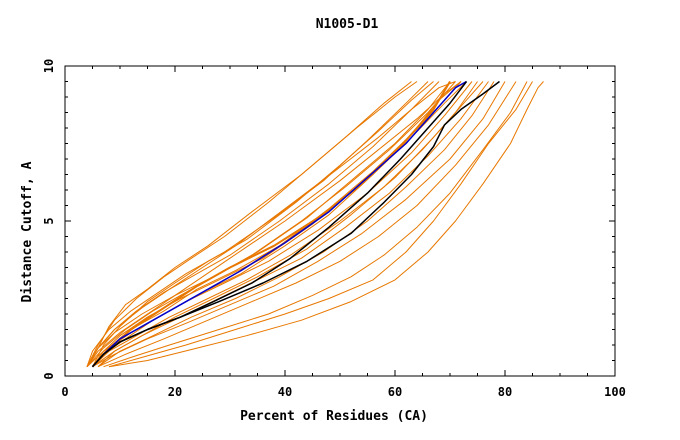  I want to click on x-tick-label: 20, so click(175, 392).